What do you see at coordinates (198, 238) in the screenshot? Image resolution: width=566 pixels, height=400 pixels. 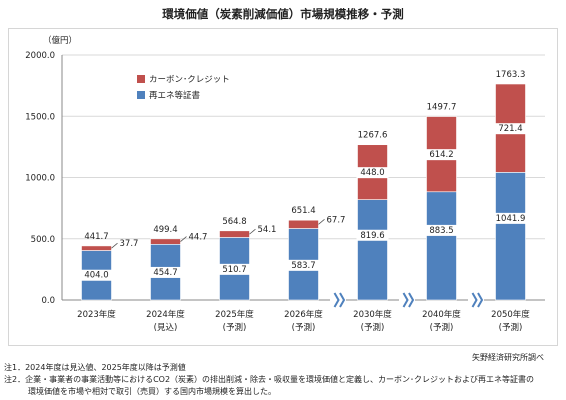 I see `data-label-credit: 44.7` at bounding box center [198, 238].